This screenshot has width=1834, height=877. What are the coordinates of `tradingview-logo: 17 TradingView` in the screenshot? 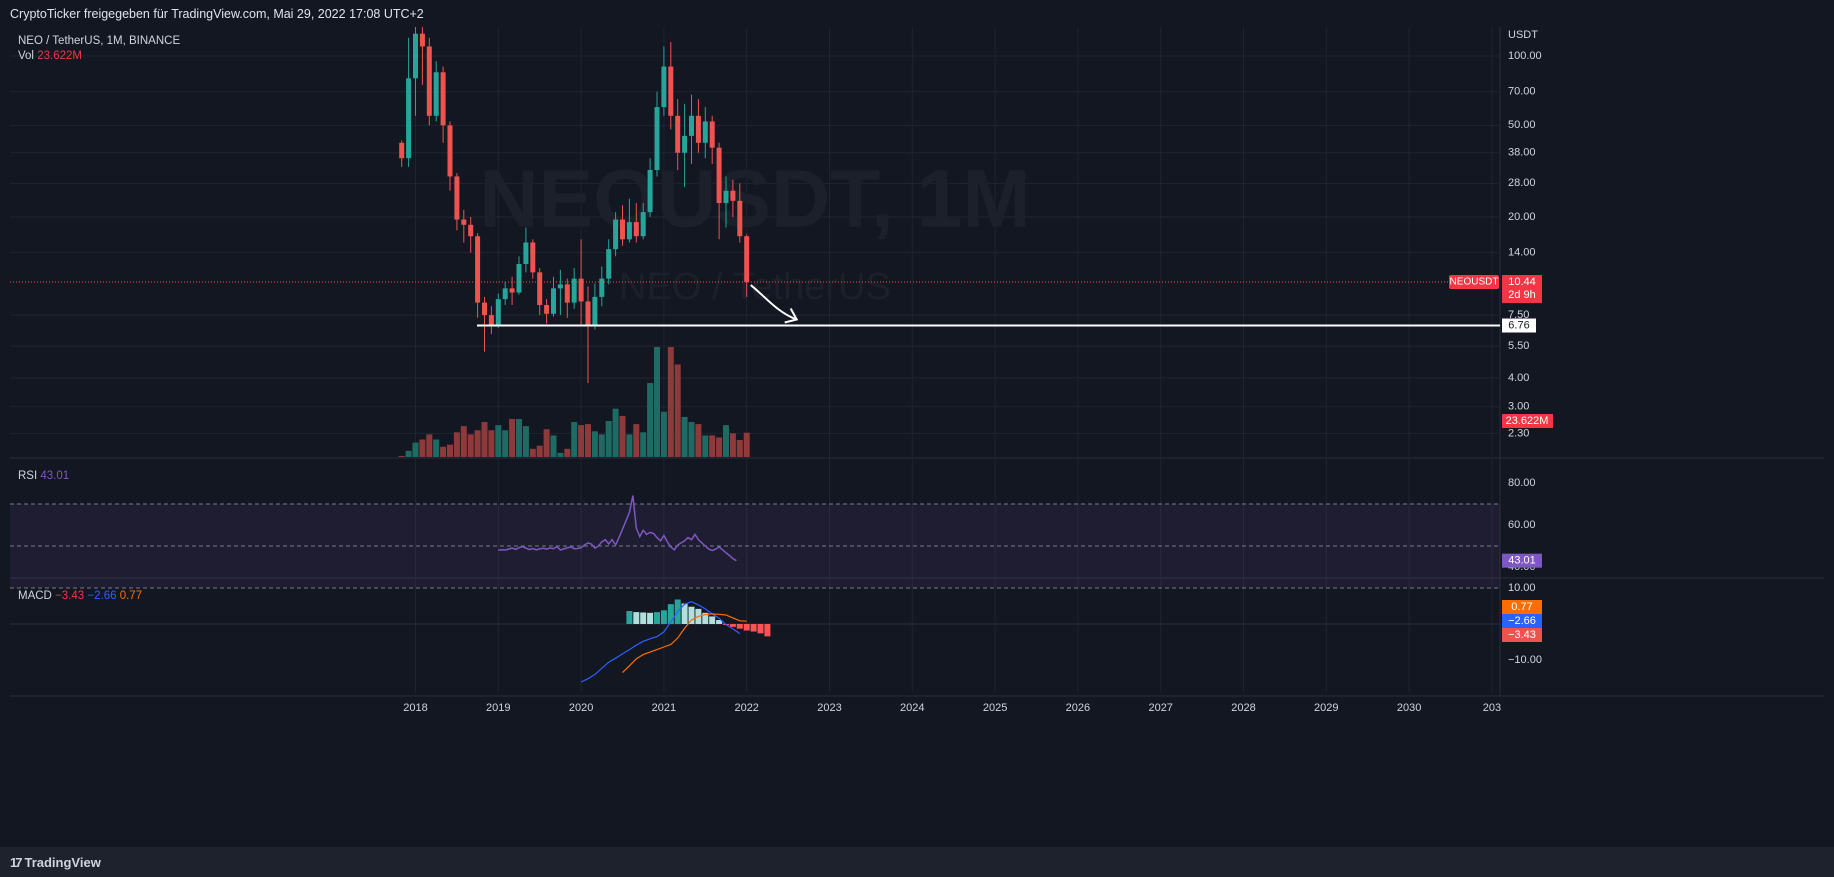 It's located at (55, 862).